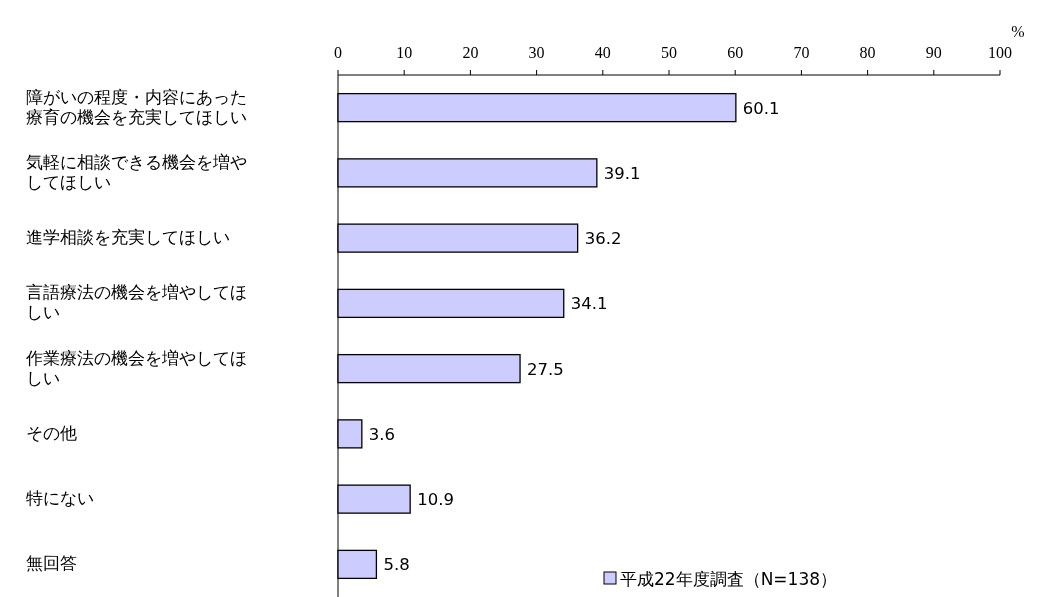 The width and height of the screenshot is (1037, 597). What do you see at coordinates (470, 52) in the screenshot?
I see `x-tick-label: 20` at bounding box center [470, 52].